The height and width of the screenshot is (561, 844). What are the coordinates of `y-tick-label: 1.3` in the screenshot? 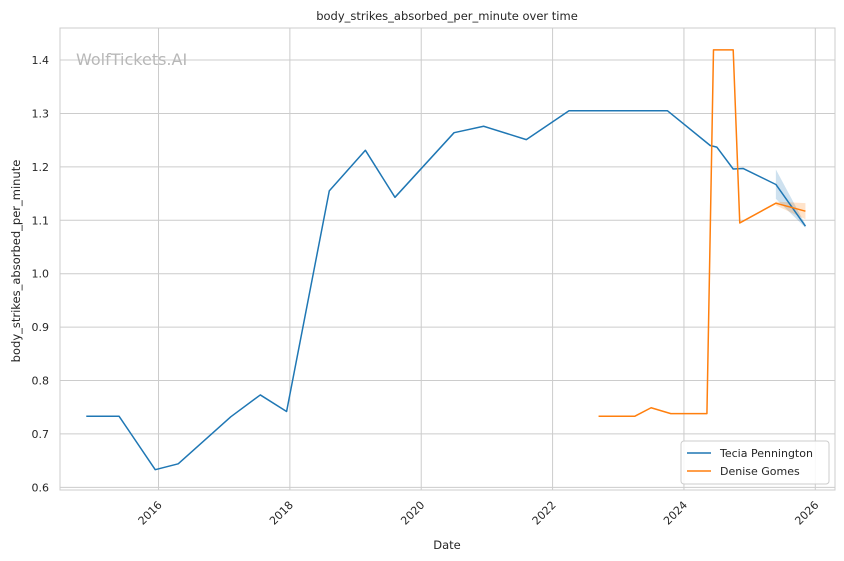 It's located at (41, 113).